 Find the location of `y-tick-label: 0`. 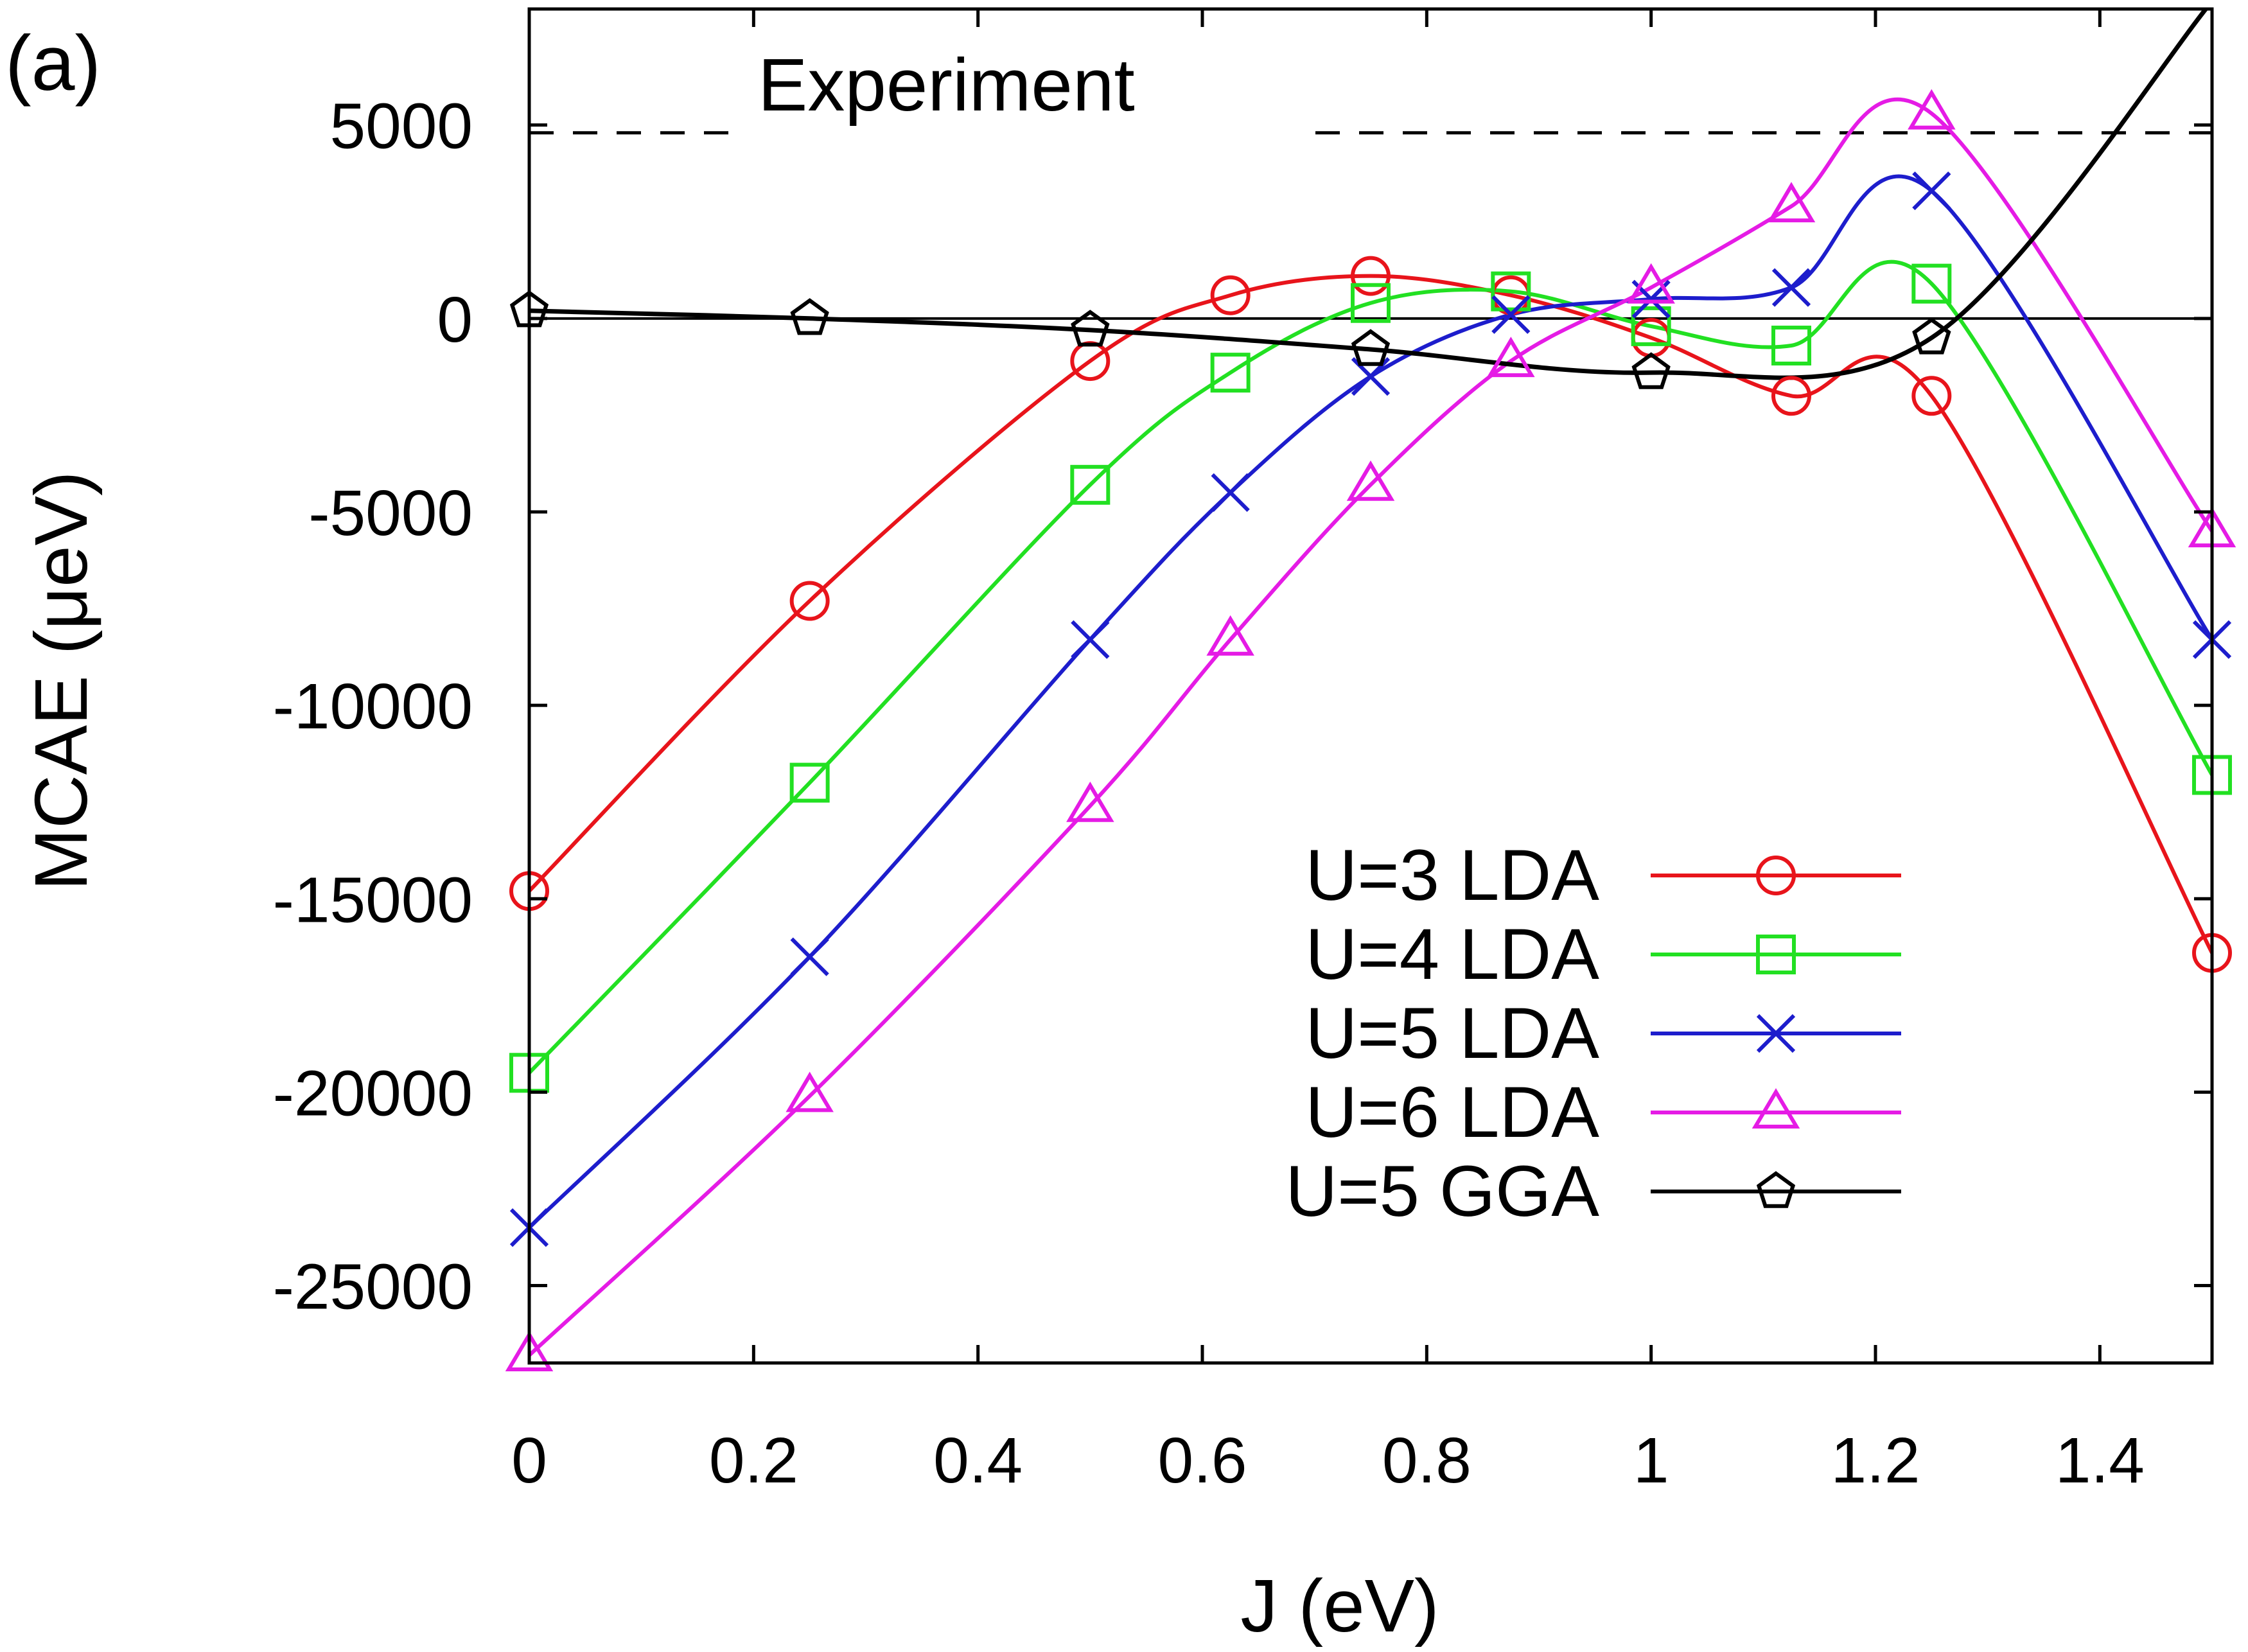

y-tick-label: 0 is located at coordinates (455, 320).